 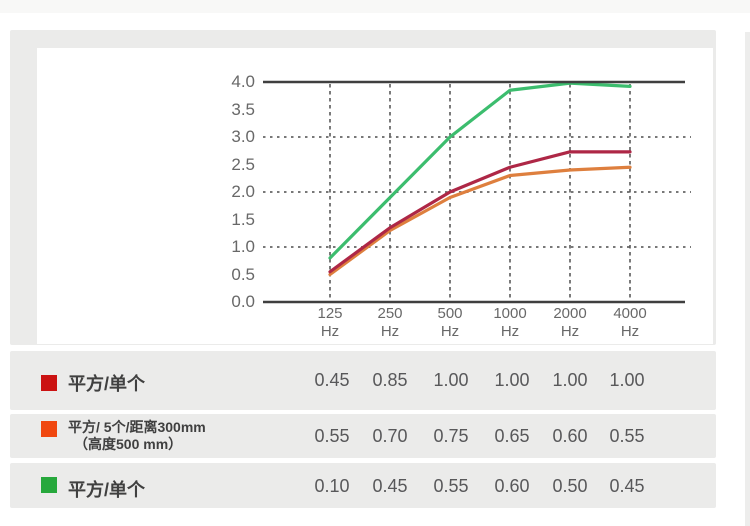 I want to click on y-tick-label: 0.0, so click(x=243, y=301).